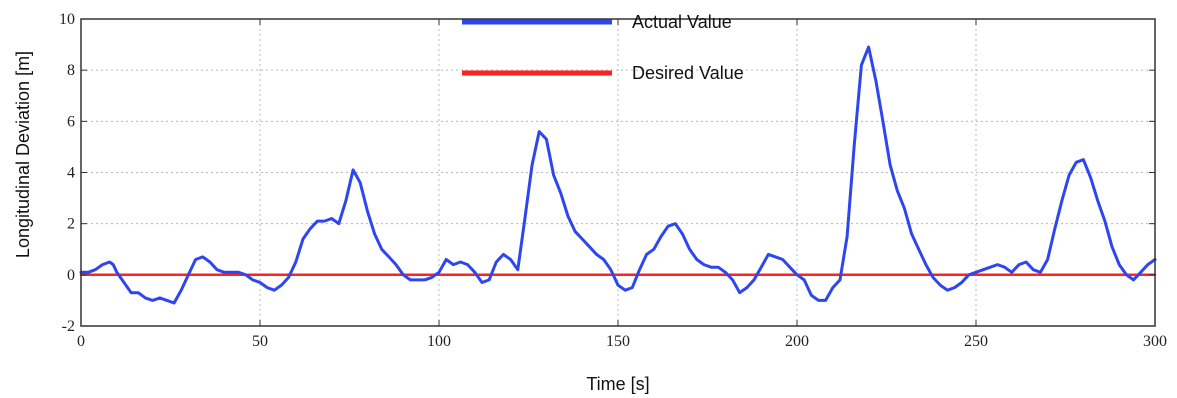  I want to click on legend-label-desired-value: Desired Value, so click(688, 73).